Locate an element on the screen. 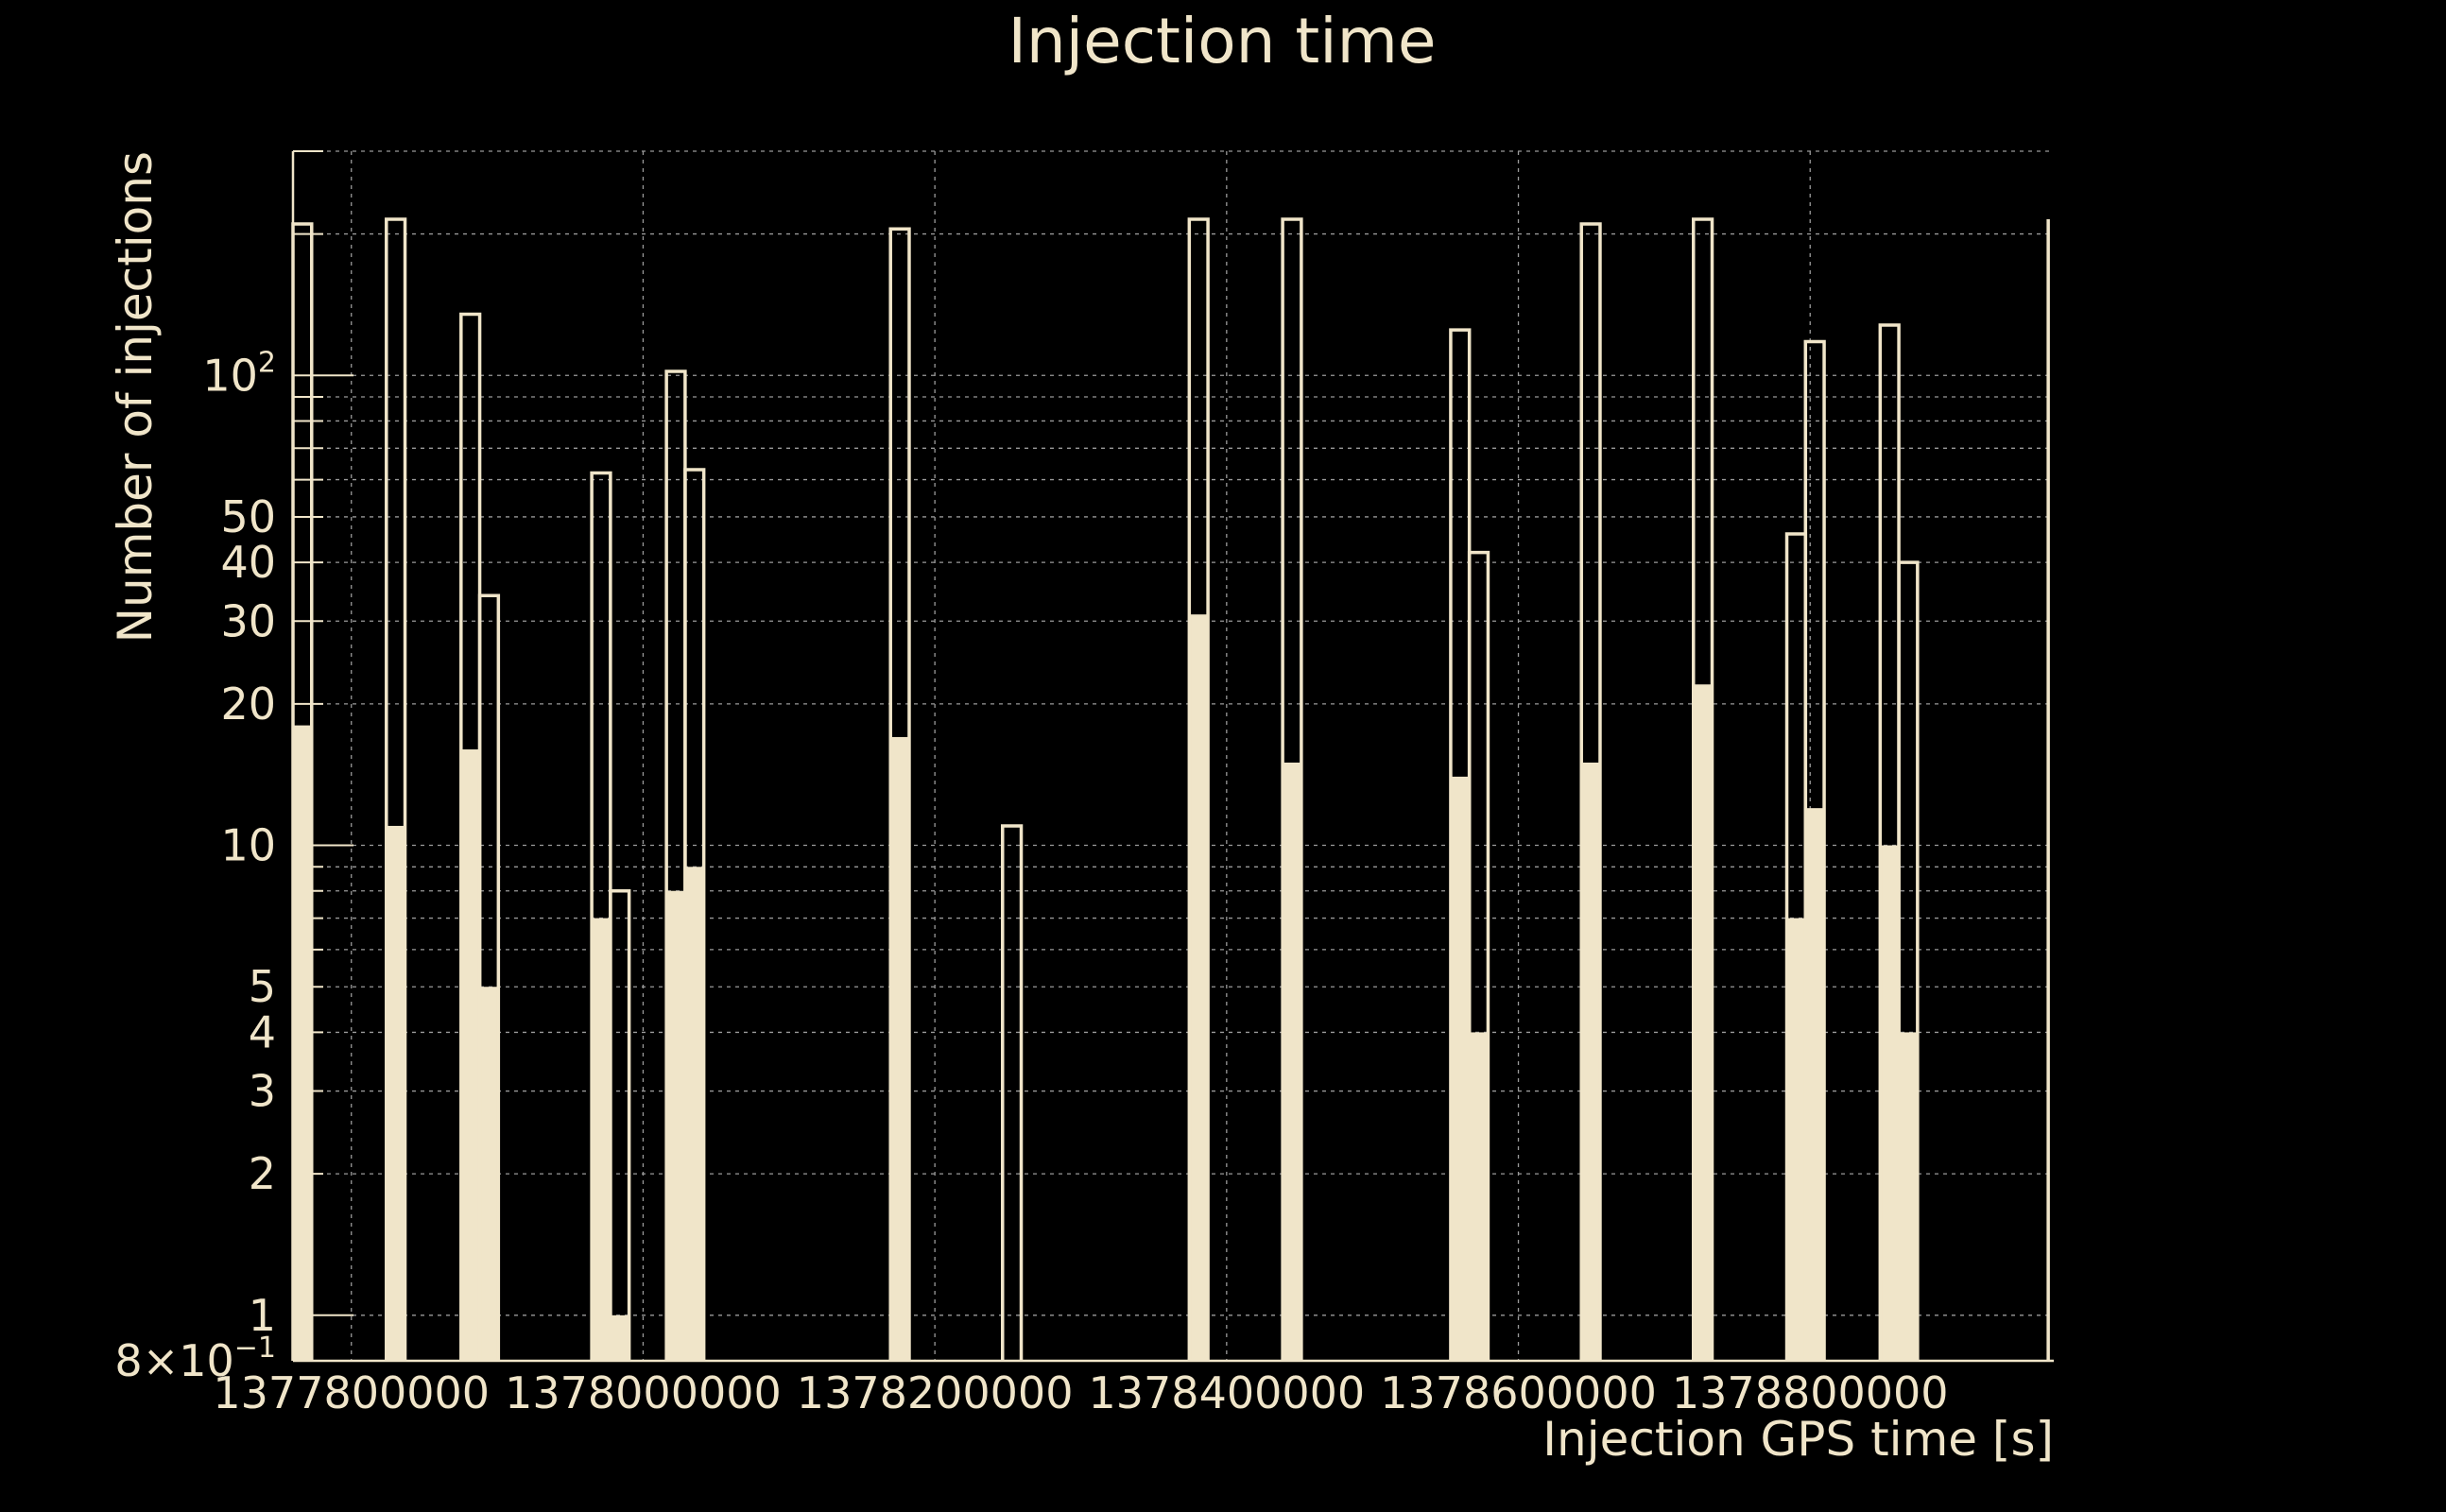  y-tick-label: 40 is located at coordinates (248, 562).